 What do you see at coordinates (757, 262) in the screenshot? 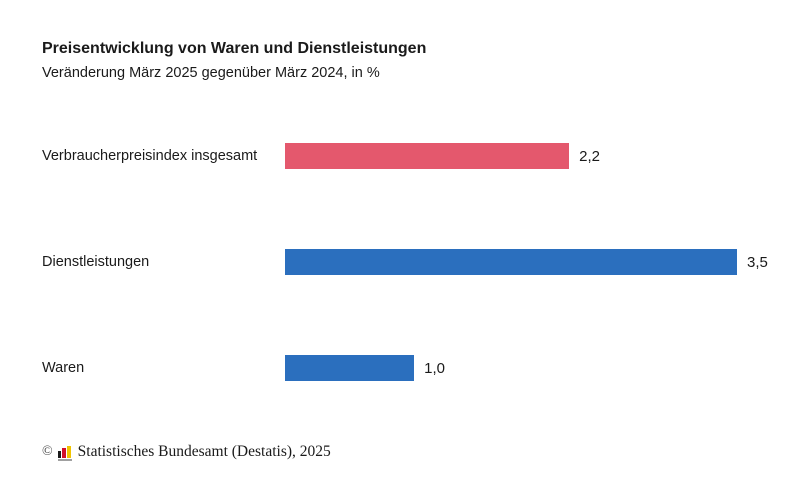
I see `value-label: 3,5` at bounding box center [757, 262].